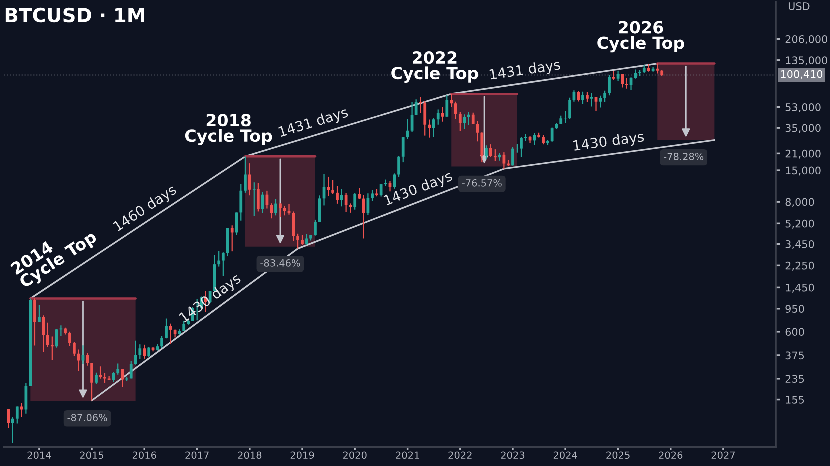  What do you see at coordinates (408, 456) in the screenshot?
I see `x-tick-label: 2021` at bounding box center [408, 456].